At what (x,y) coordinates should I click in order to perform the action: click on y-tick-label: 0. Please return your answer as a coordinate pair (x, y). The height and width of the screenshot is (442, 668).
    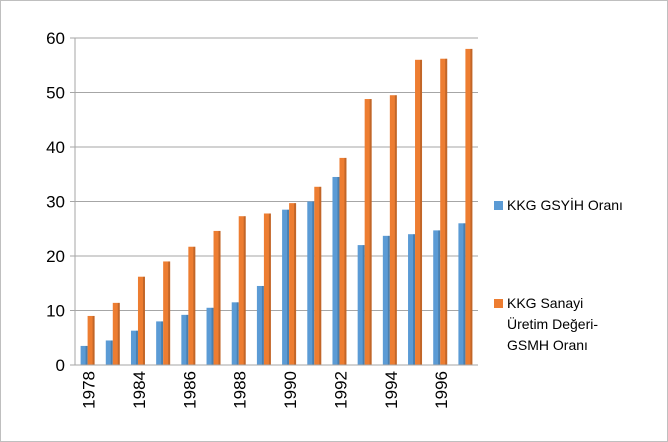
    Looking at the image, I should click on (60, 365).